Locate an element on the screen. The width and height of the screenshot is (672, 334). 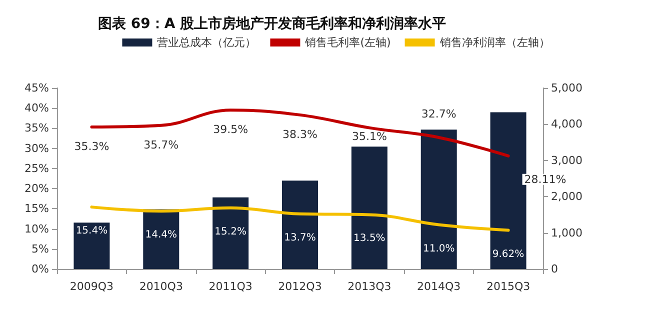
y-tick-label: 35% is located at coordinates (36, 128).